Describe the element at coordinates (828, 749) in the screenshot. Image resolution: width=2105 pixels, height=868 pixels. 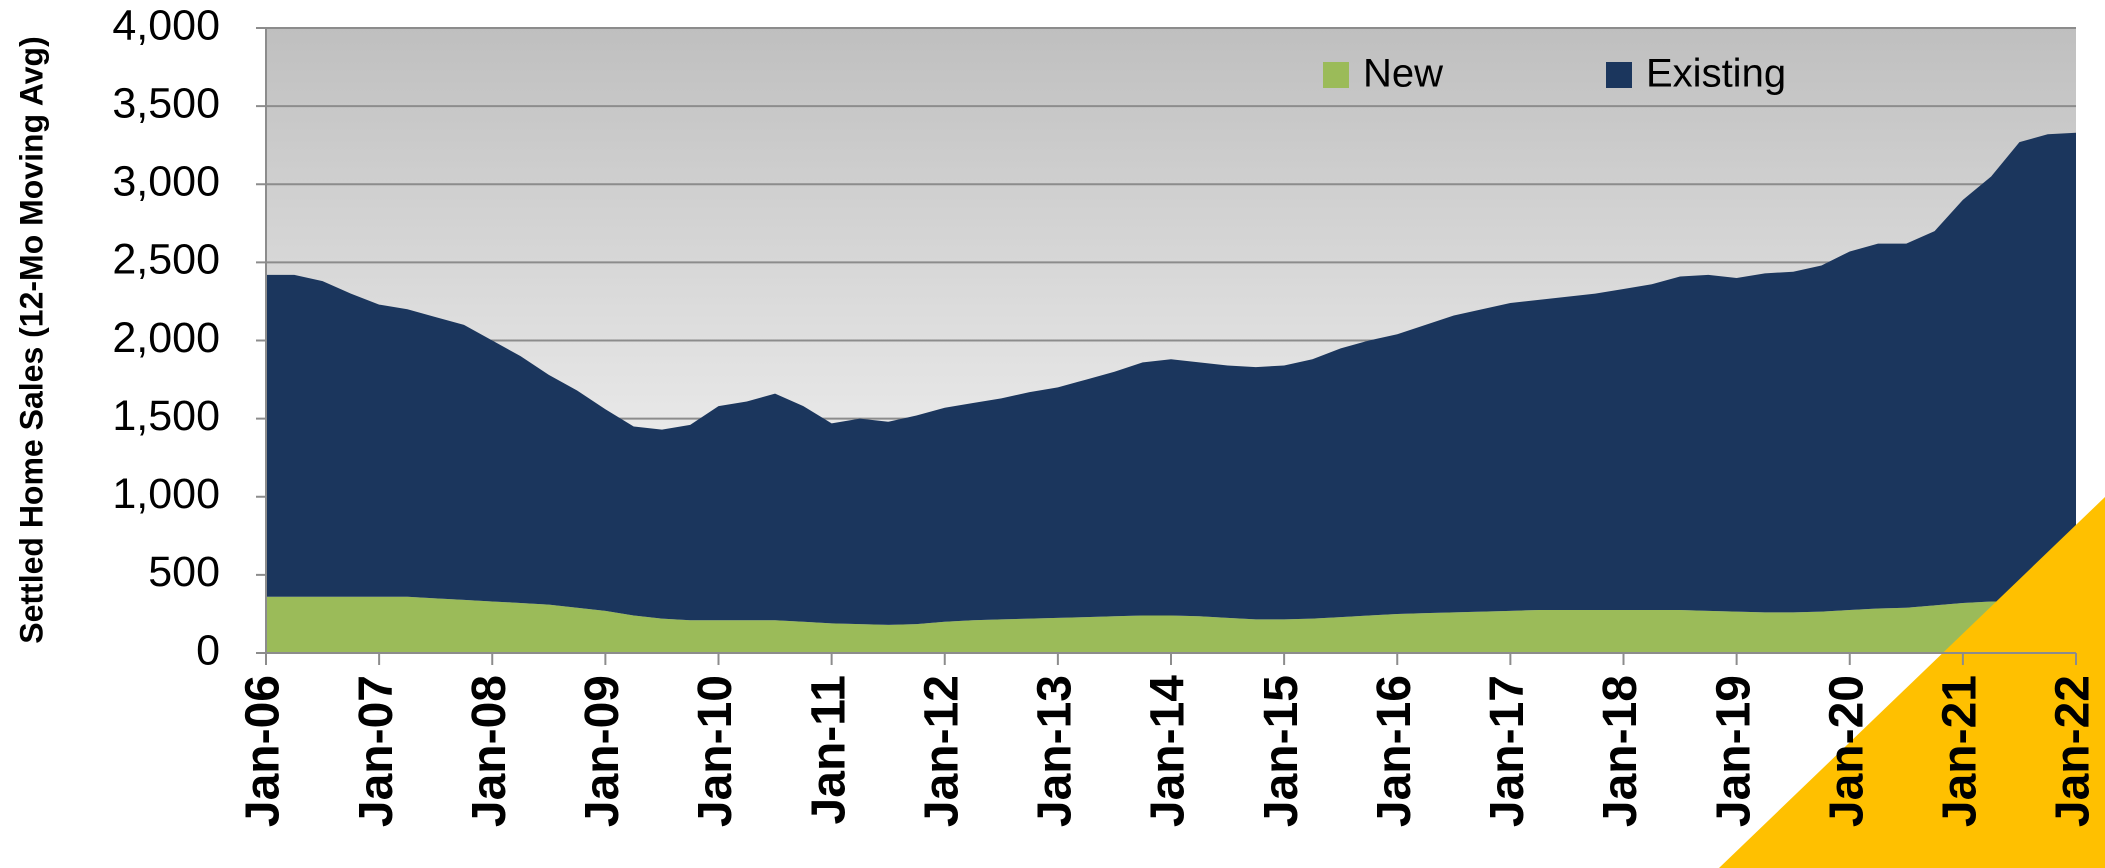
I see `x-tick-label: Jan-11` at that location.